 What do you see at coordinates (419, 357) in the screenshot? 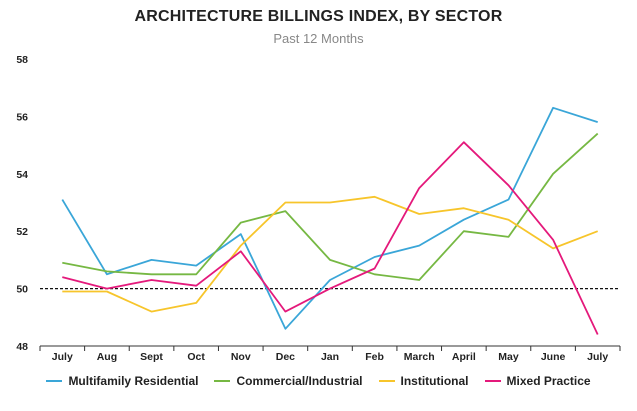
I see `x-tick-label: March` at bounding box center [419, 357].